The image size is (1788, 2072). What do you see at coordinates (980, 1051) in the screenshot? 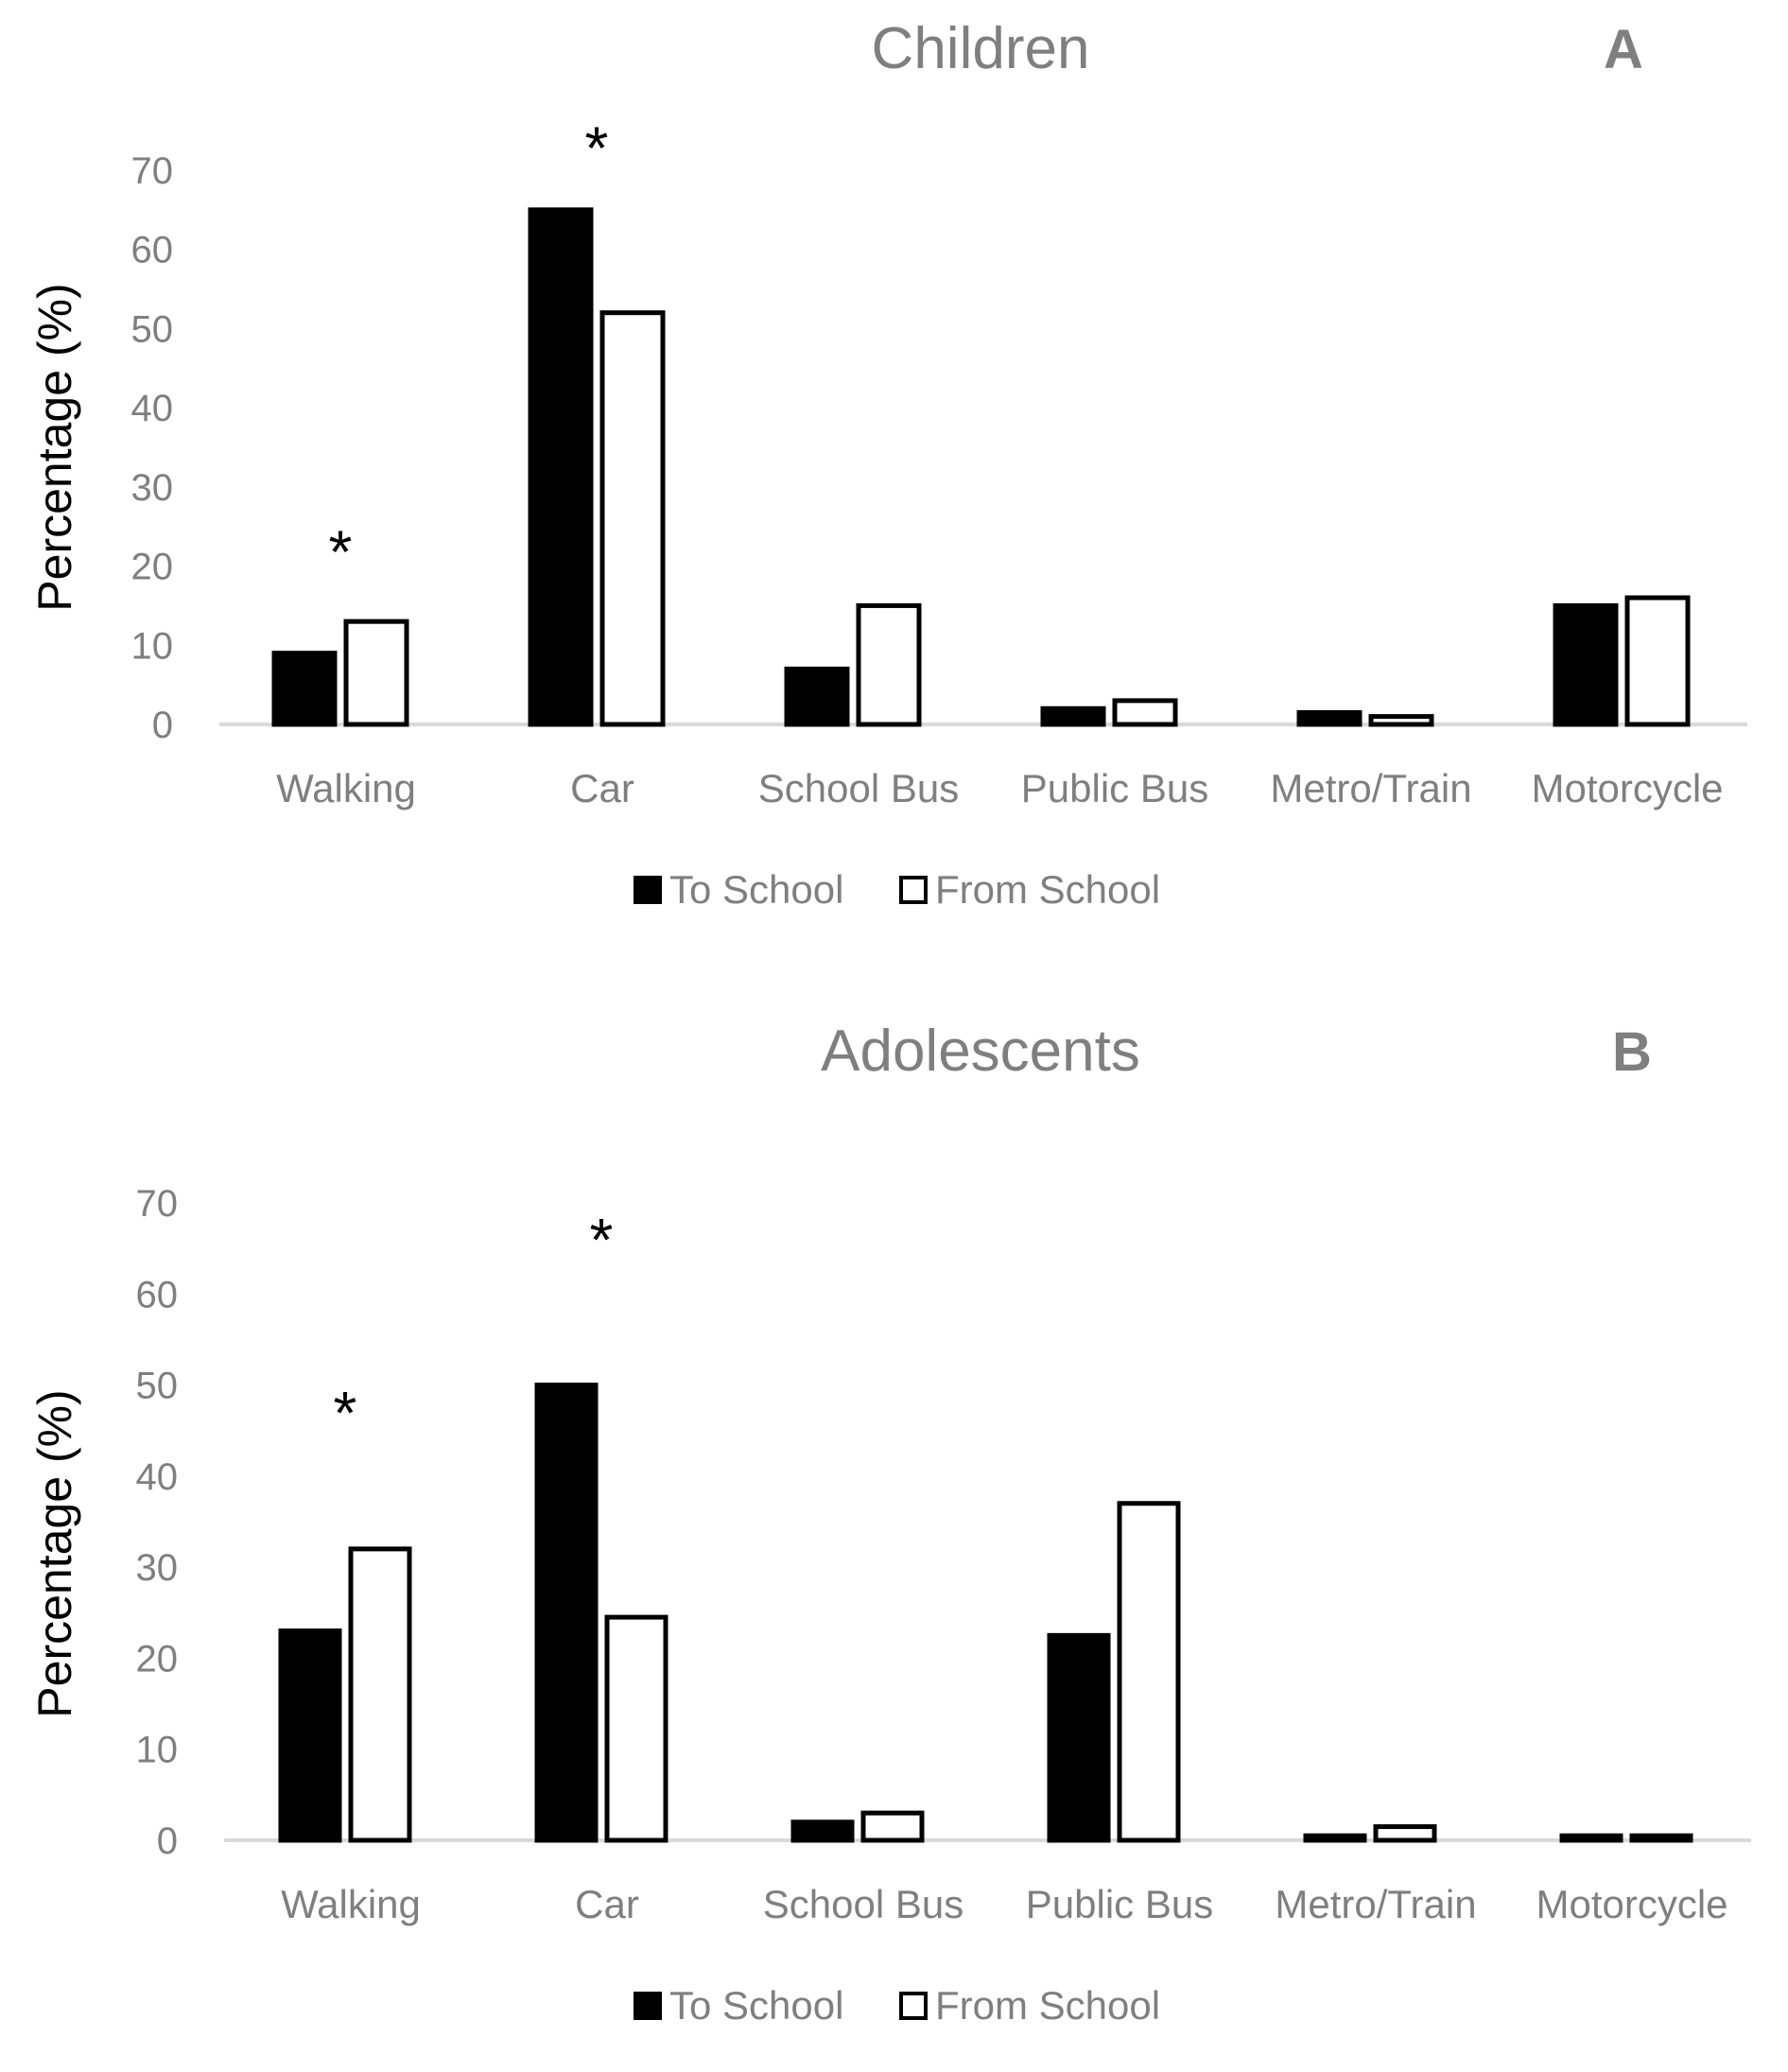
I see `chart-title: Adolescents` at bounding box center [980, 1051].